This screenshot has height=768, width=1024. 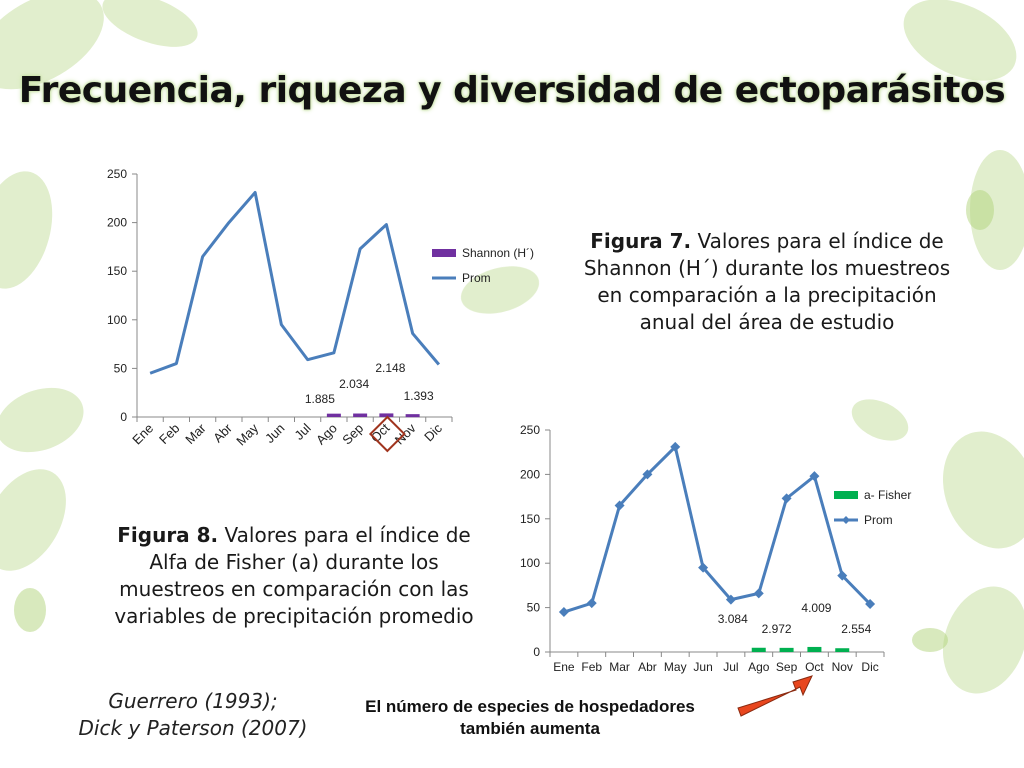 What do you see at coordinates (730, 667) in the screenshot?
I see `x-tick-label: Jul` at bounding box center [730, 667].